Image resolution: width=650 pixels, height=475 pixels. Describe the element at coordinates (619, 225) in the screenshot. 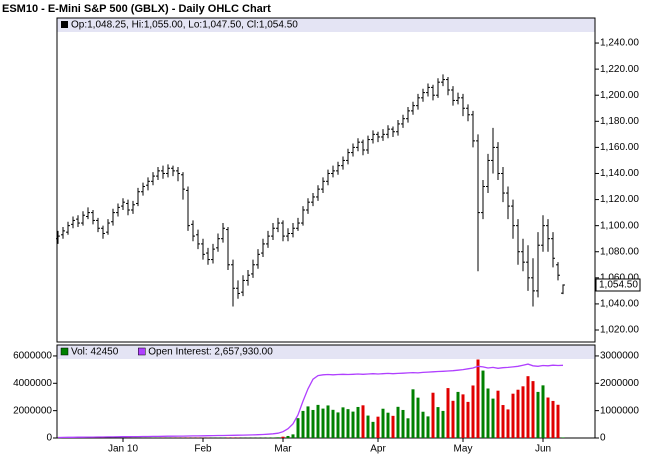

I see `y-tick-label: 1,100.00` at that location.